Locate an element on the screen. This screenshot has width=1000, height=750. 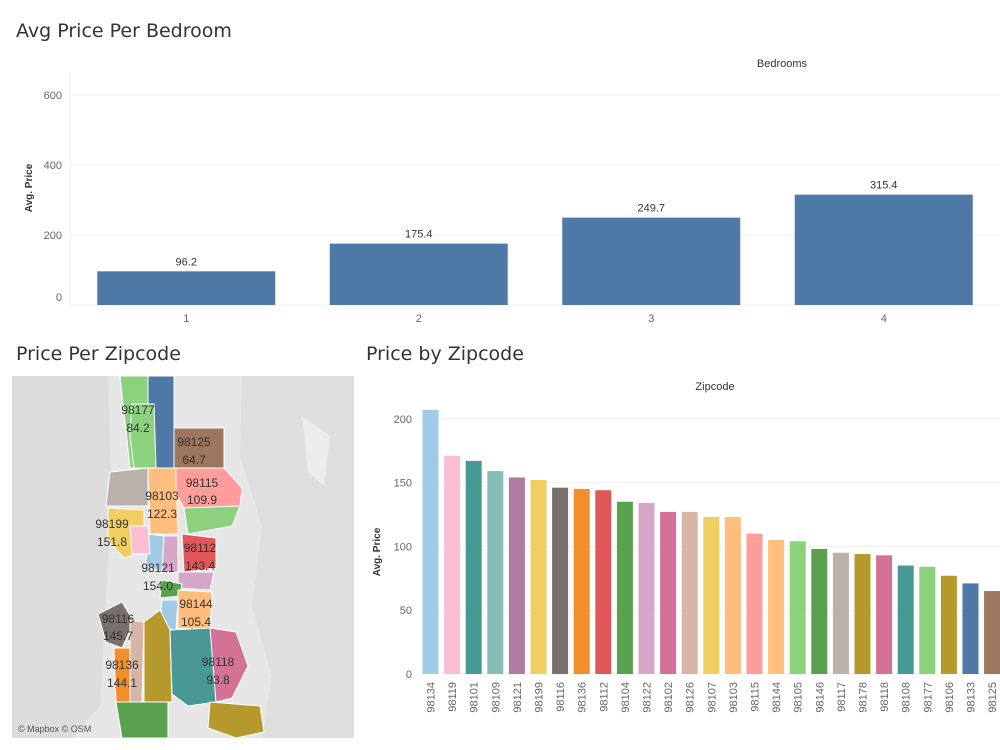
zip-y-tick: 200 is located at coordinates (403, 420).